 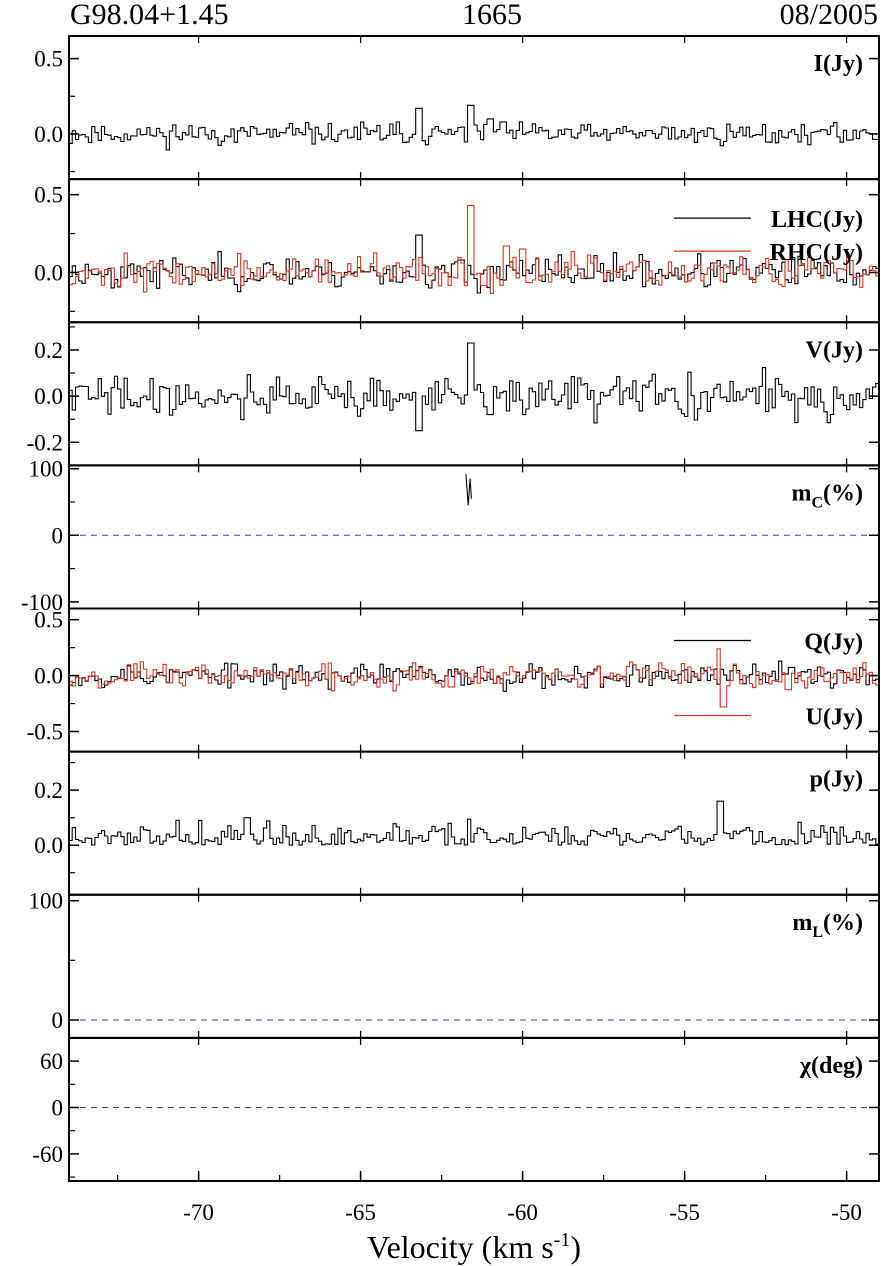 What do you see at coordinates (42, 602) in the screenshot?
I see `ytick-label: -100` at bounding box center [42, 602].